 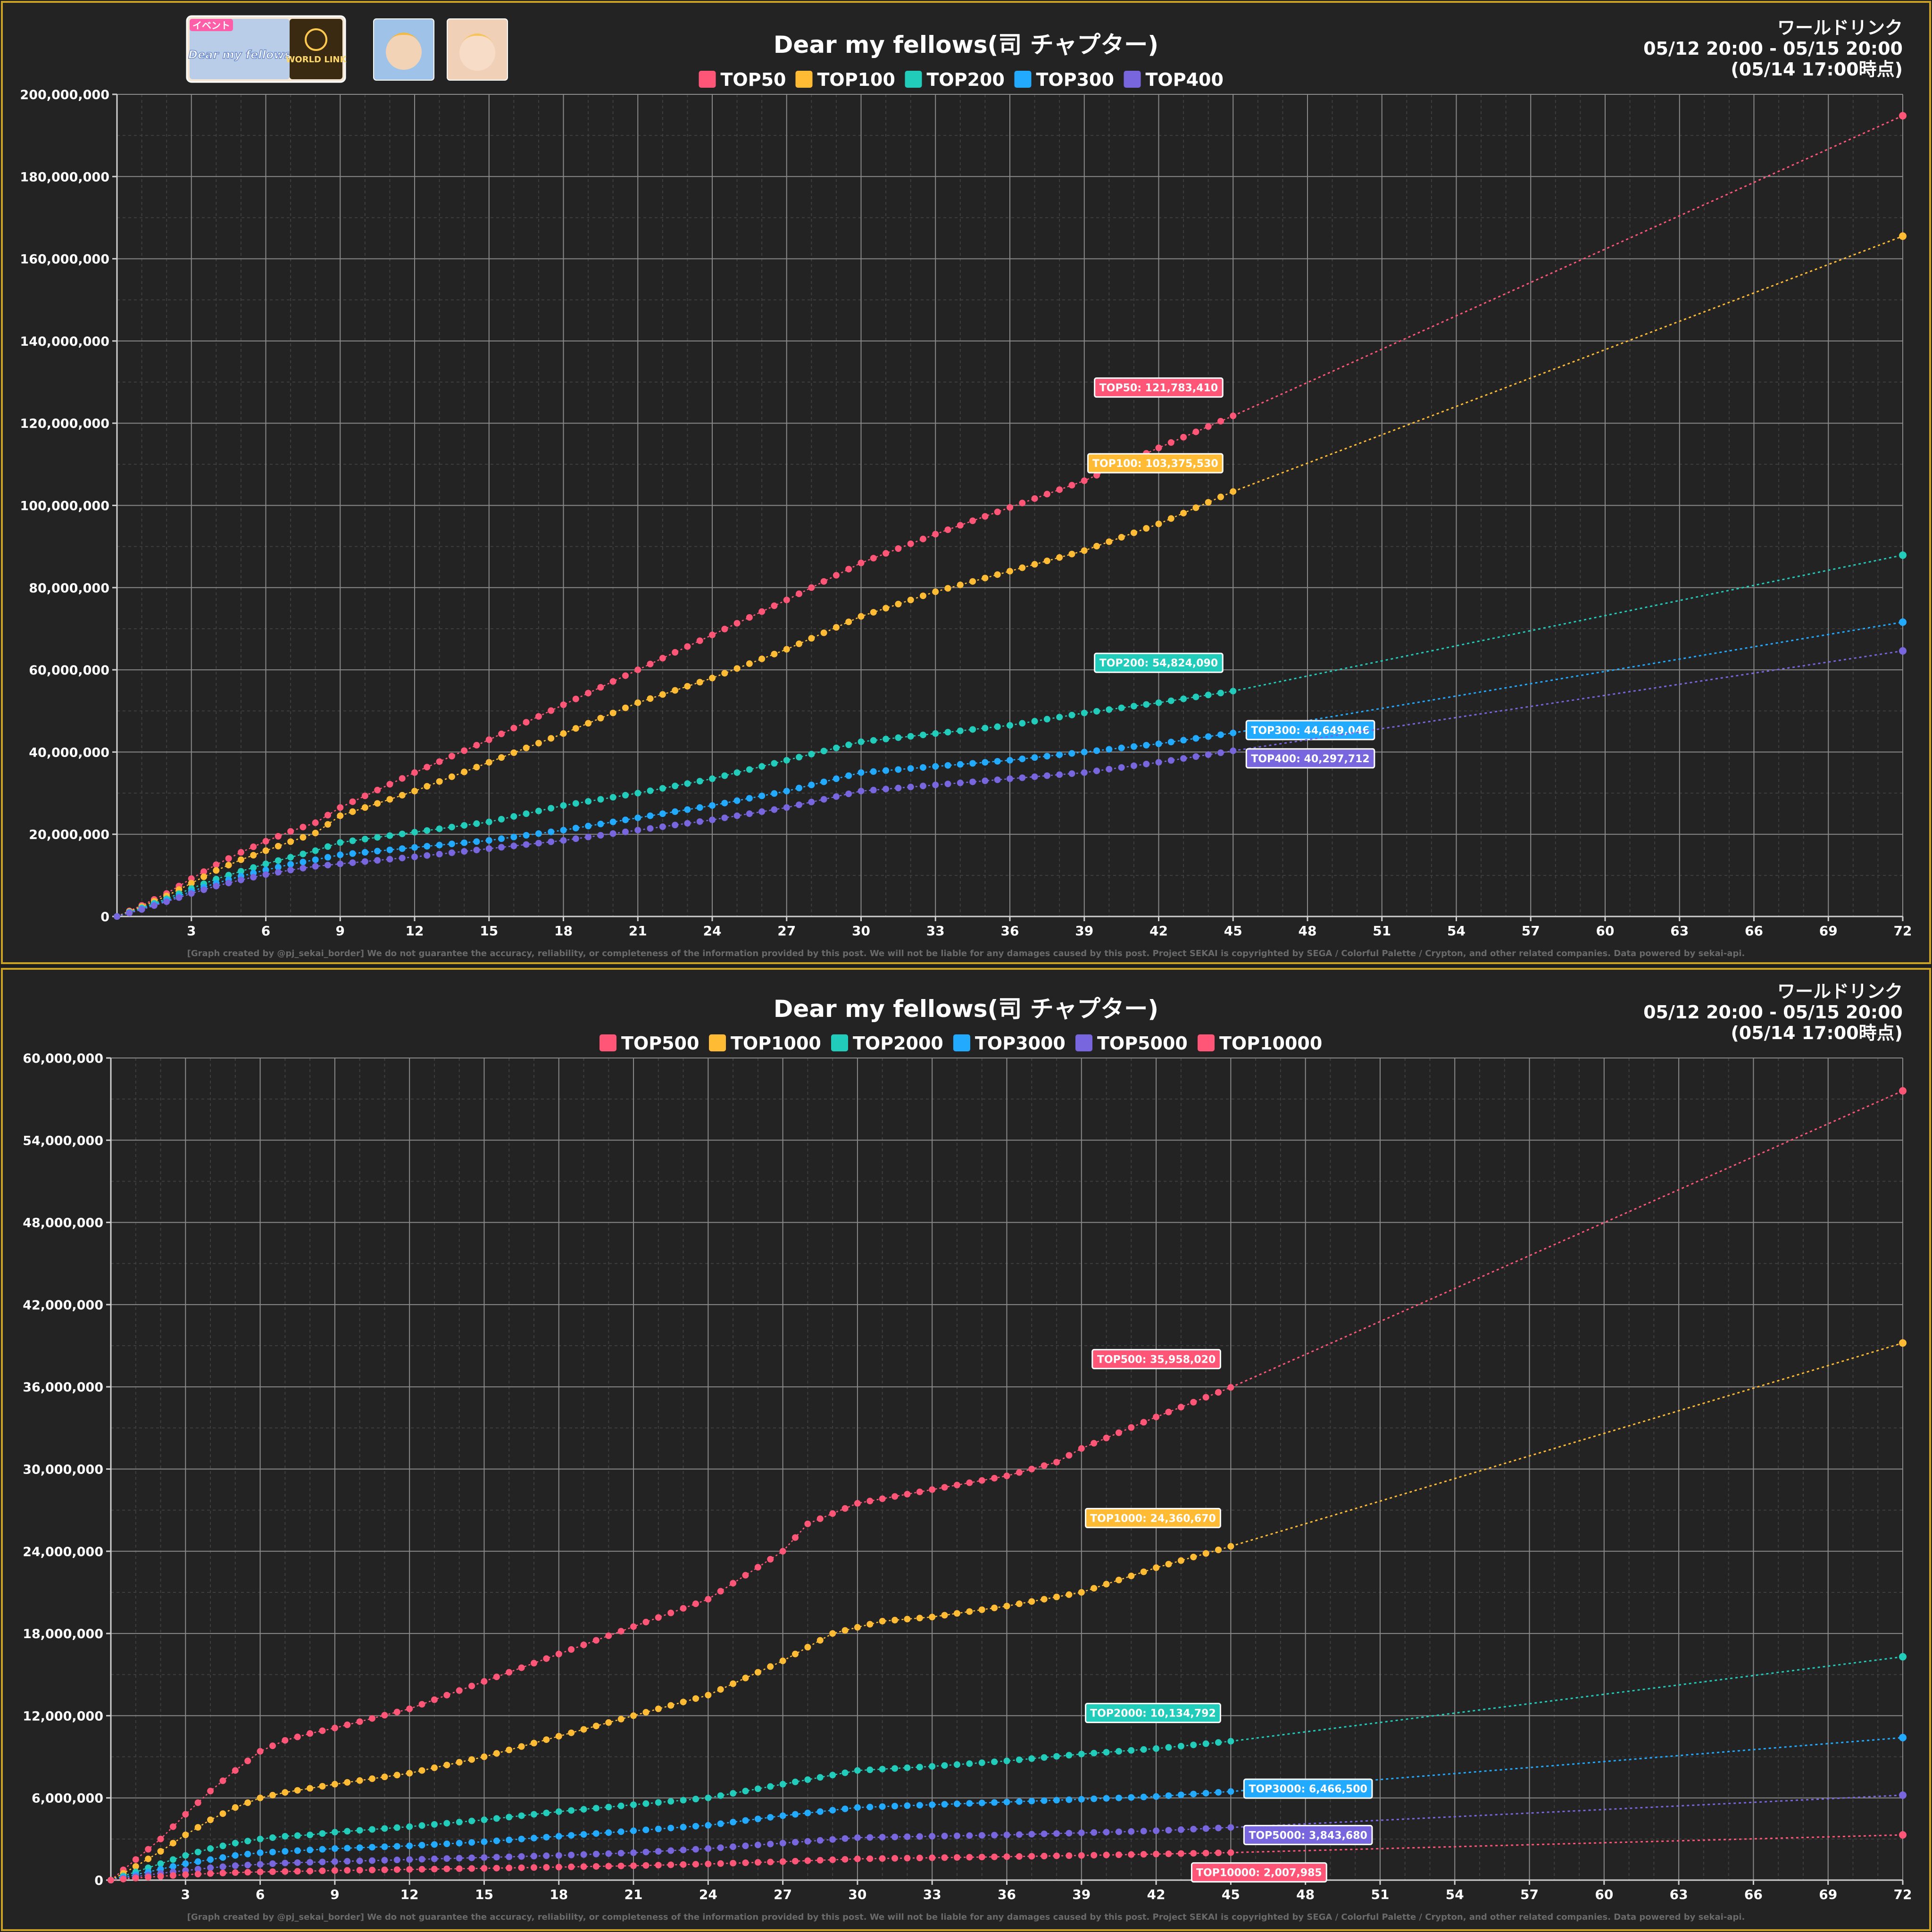 What do you see at coordinates (1679, 931) in the screenshot?
I see `x-tick-label: 63` at bounding box center [1679, 931].